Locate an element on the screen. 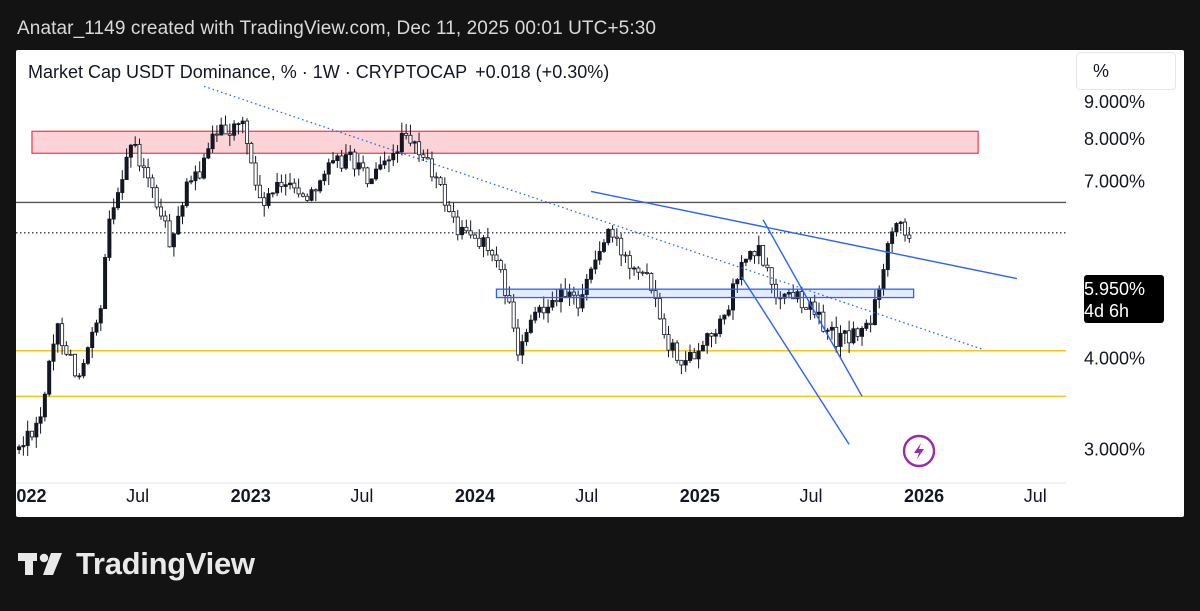 The height and width of the screenshot is (611, 1200). x-tick-label: 2026 is located at coordinates (924, 496).